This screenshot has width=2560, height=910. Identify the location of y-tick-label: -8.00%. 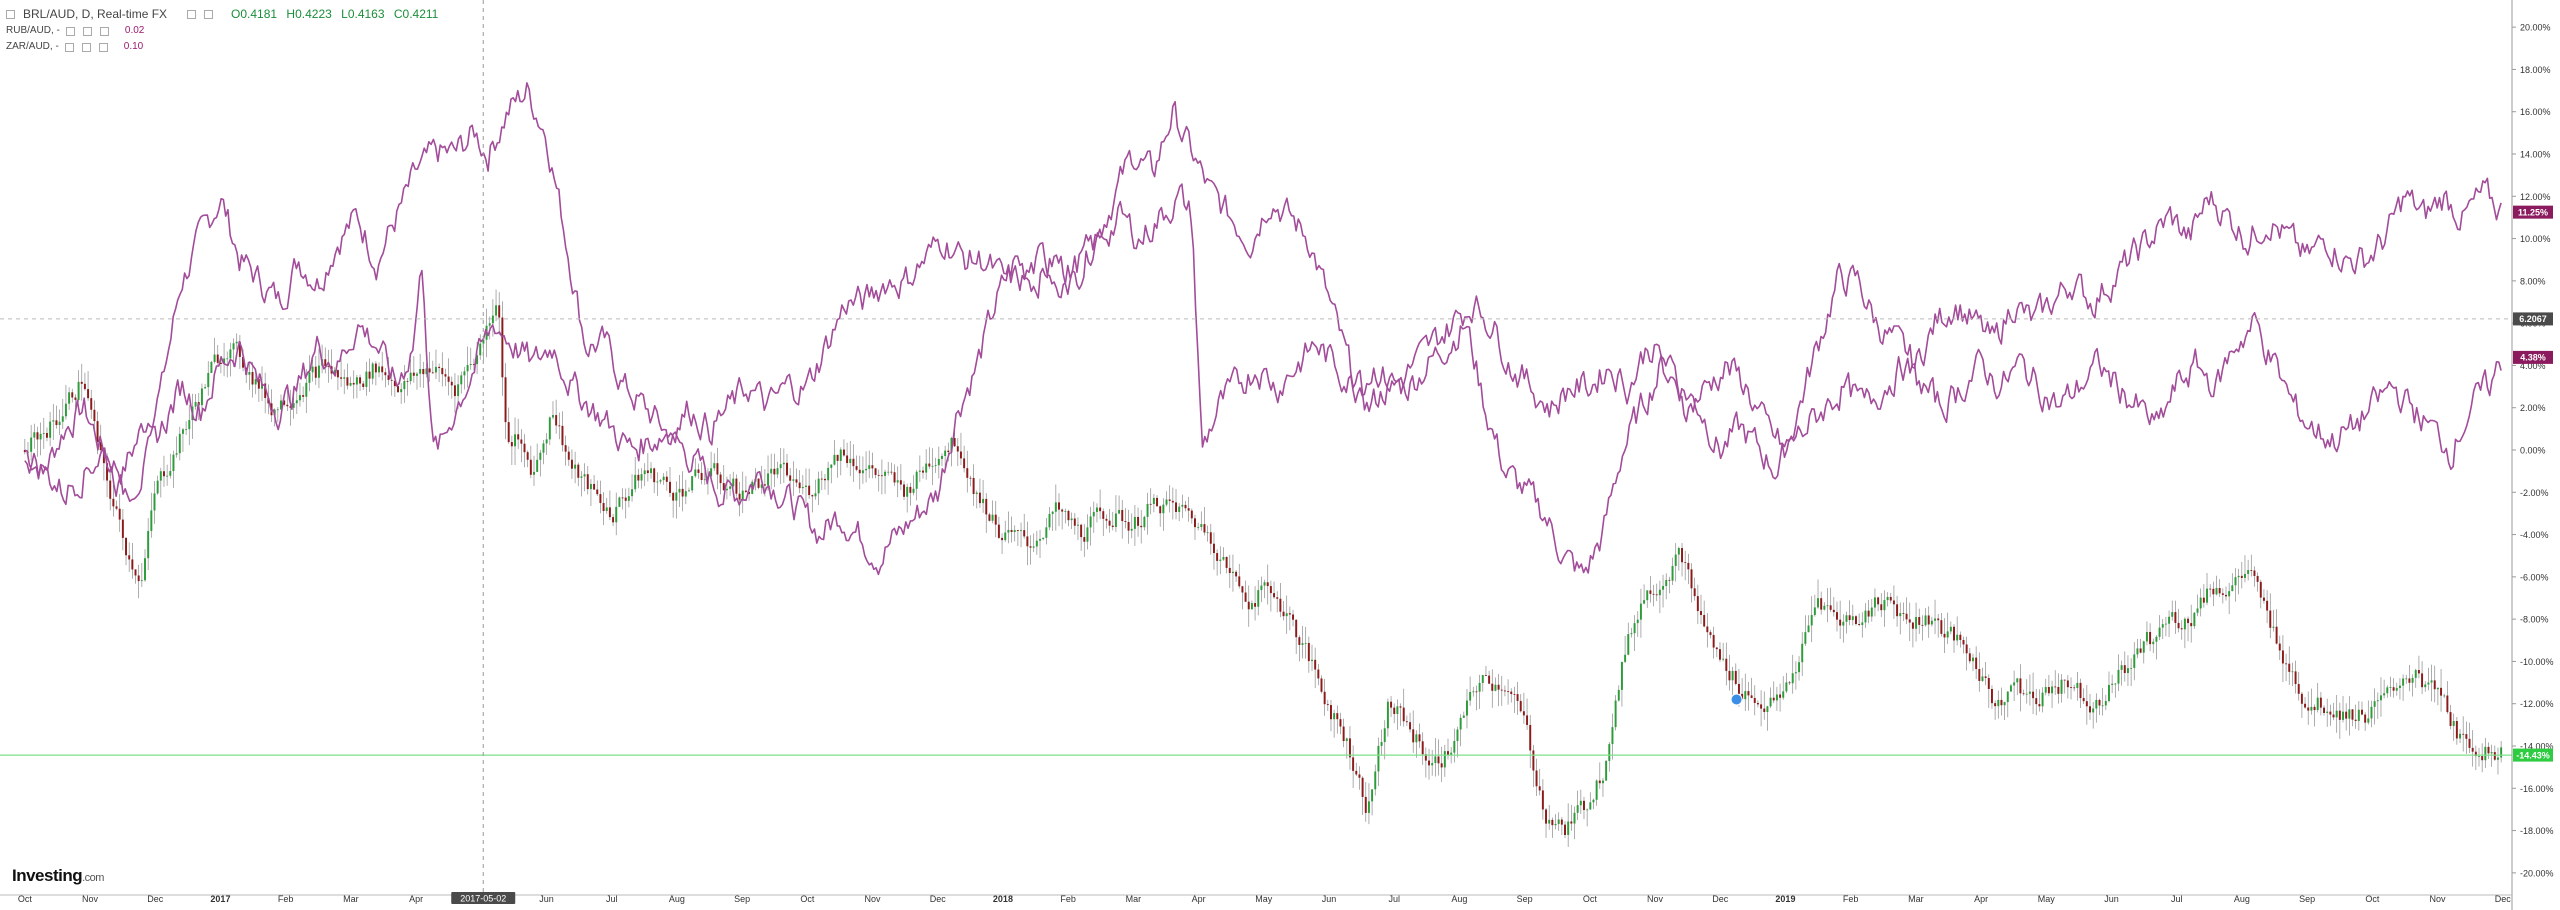
(2534, 620).